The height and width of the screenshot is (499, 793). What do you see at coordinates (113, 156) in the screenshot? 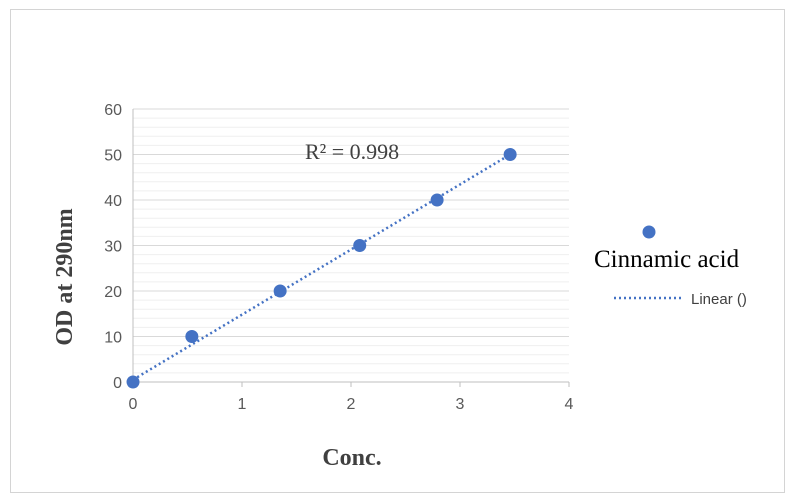
I see `y-tick-label: 50` at bounding box center [113, 156].